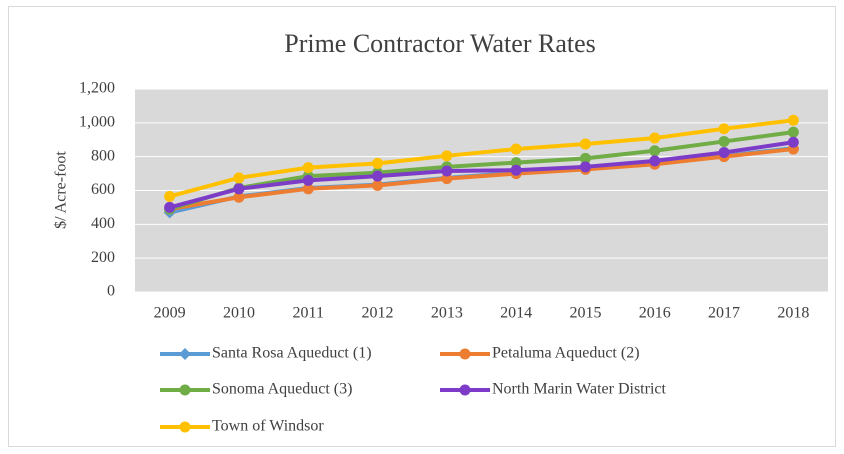 The width and height of the screenshot is (844, 454). What do you see at coordinates (292, 353) in the screenshot?
I see `legend-label: Santa Rosa Aqueduct (1)` at bounding box center [292, 353].